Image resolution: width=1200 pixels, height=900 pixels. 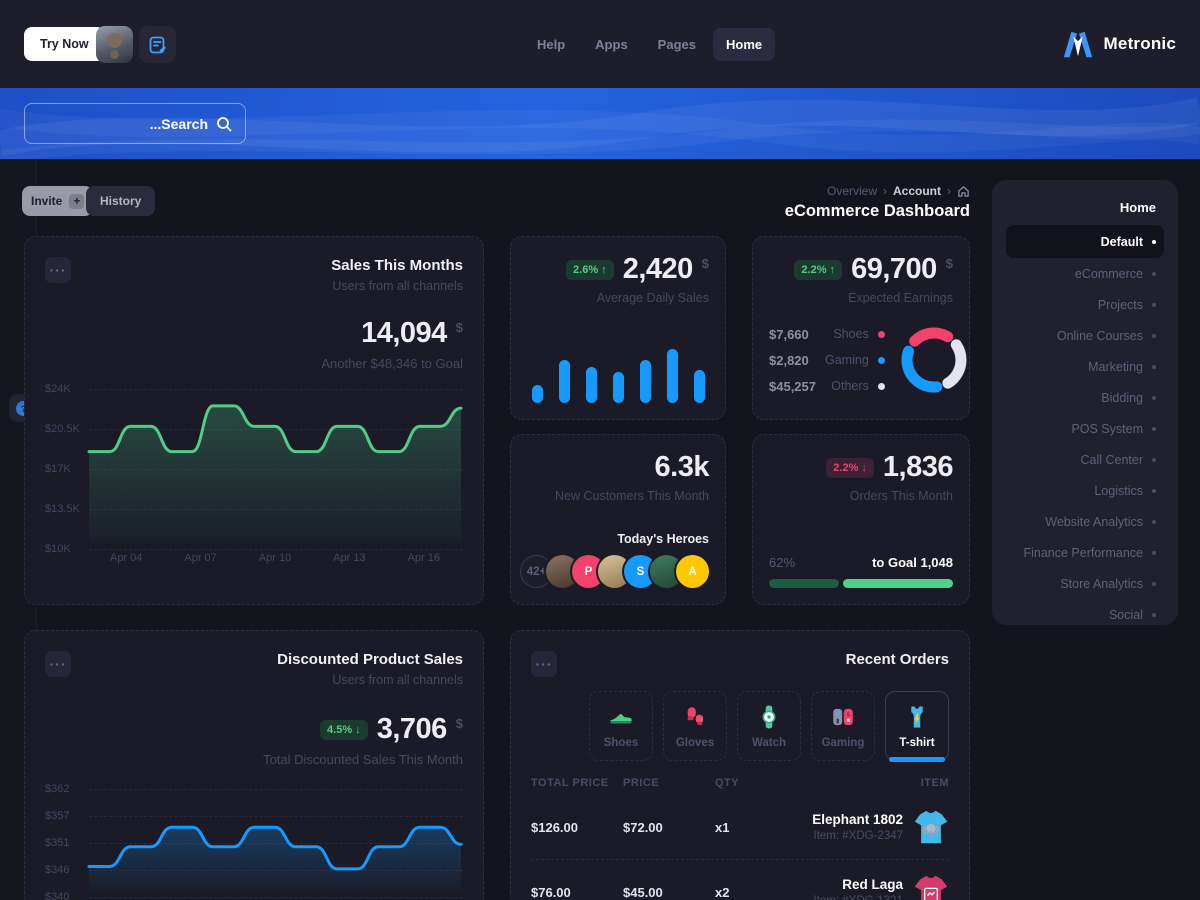 What do you see at coordinates (621, 726) in the screenshot?
I see `tab-shoes: Shoes` at bounding box center [621, 726].